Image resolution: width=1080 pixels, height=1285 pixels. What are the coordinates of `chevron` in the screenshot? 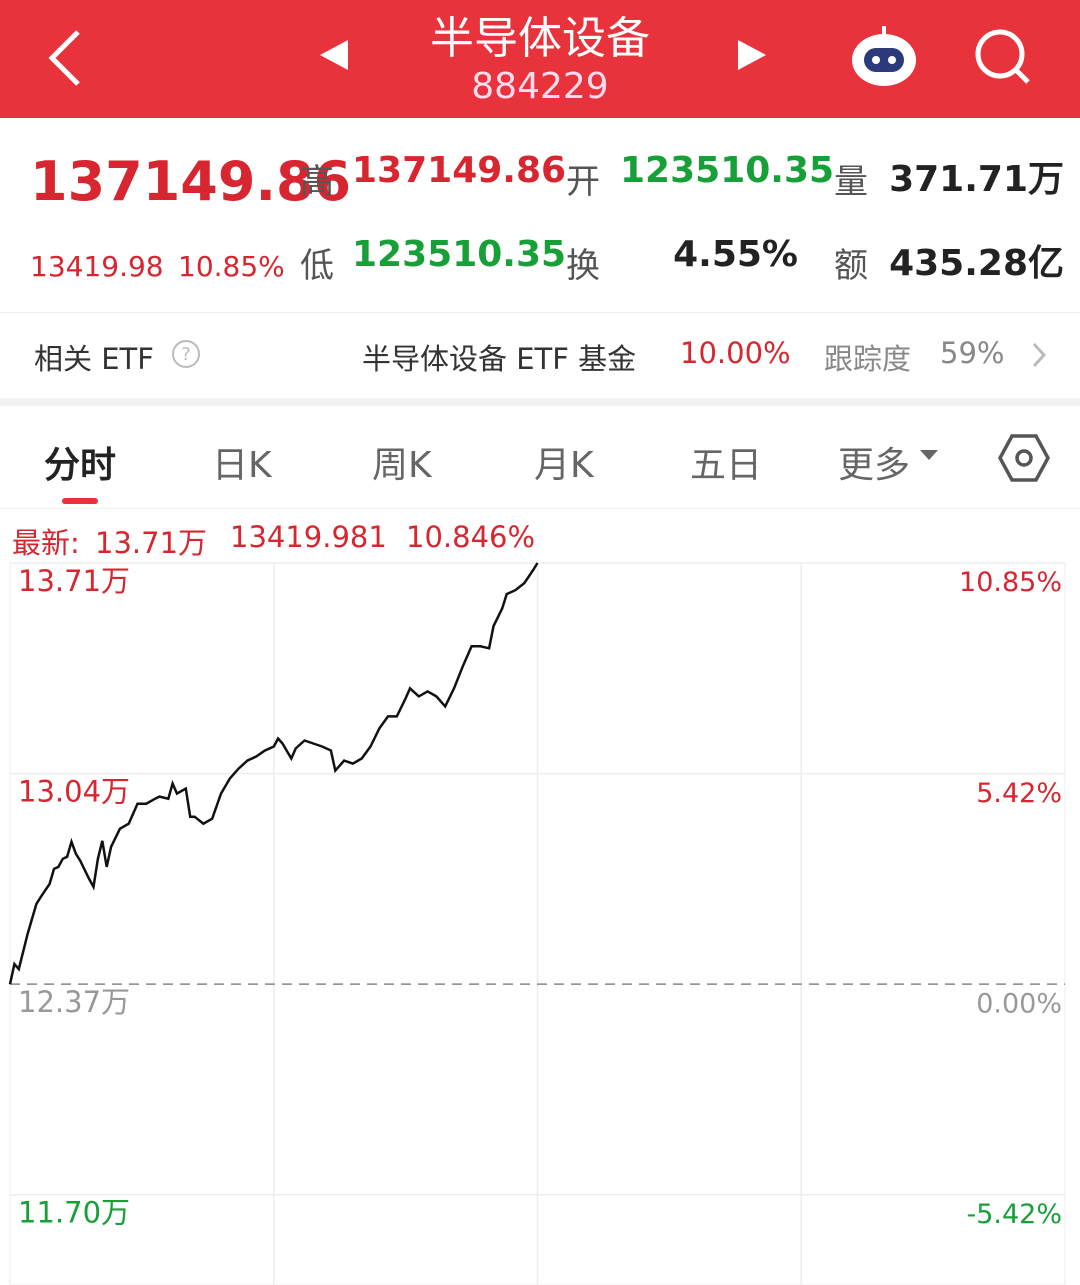 It's located at (1040, 355).